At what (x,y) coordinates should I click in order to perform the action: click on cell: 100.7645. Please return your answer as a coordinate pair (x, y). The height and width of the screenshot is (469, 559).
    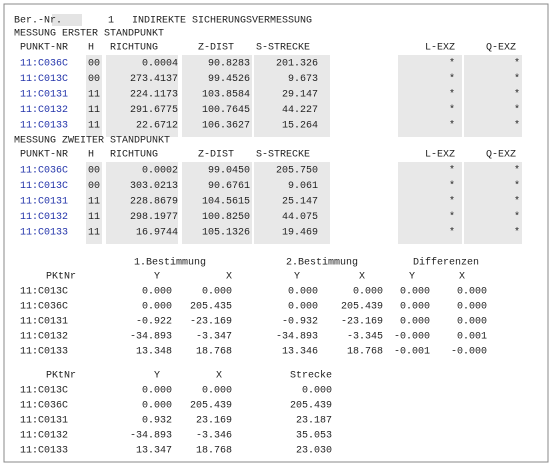
    Looking at the image, I should click on (226, 110).